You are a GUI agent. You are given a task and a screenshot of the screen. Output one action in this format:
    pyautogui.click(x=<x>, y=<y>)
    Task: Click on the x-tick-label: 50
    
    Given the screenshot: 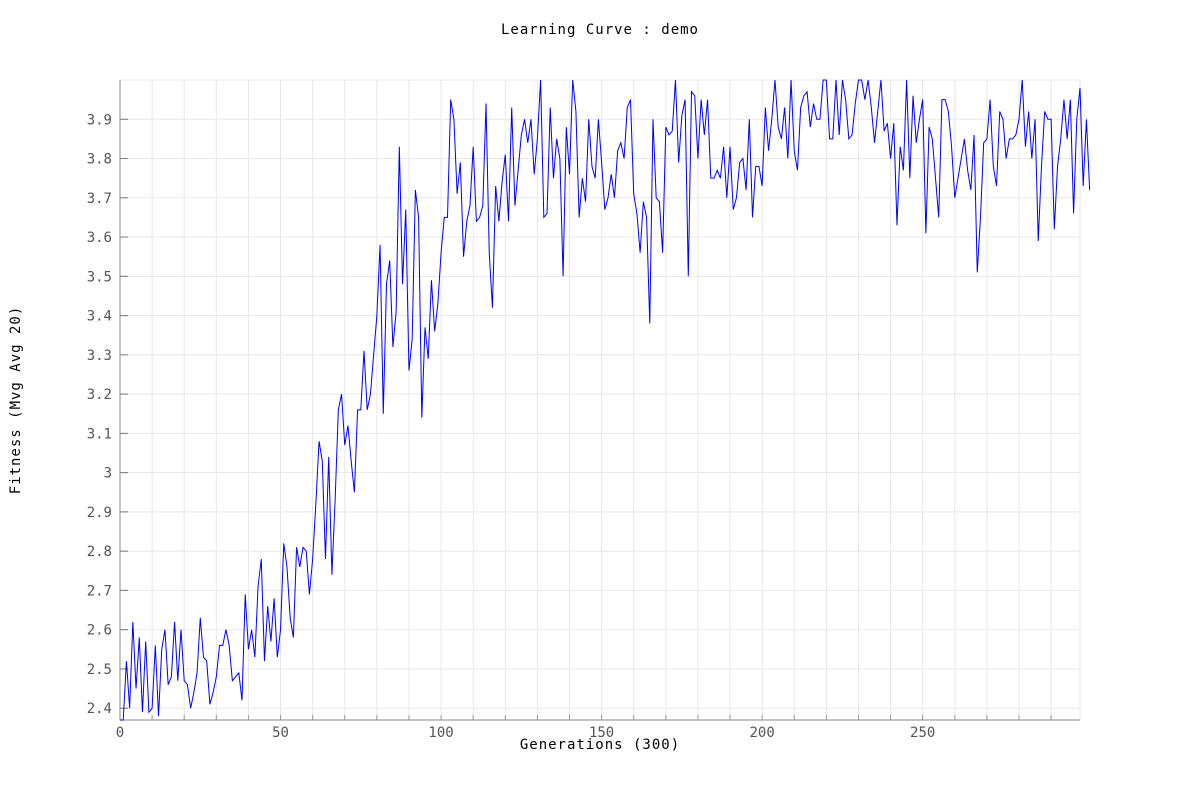 What is the action you would take?
    pyautogui.click(x=280, y=733)
    